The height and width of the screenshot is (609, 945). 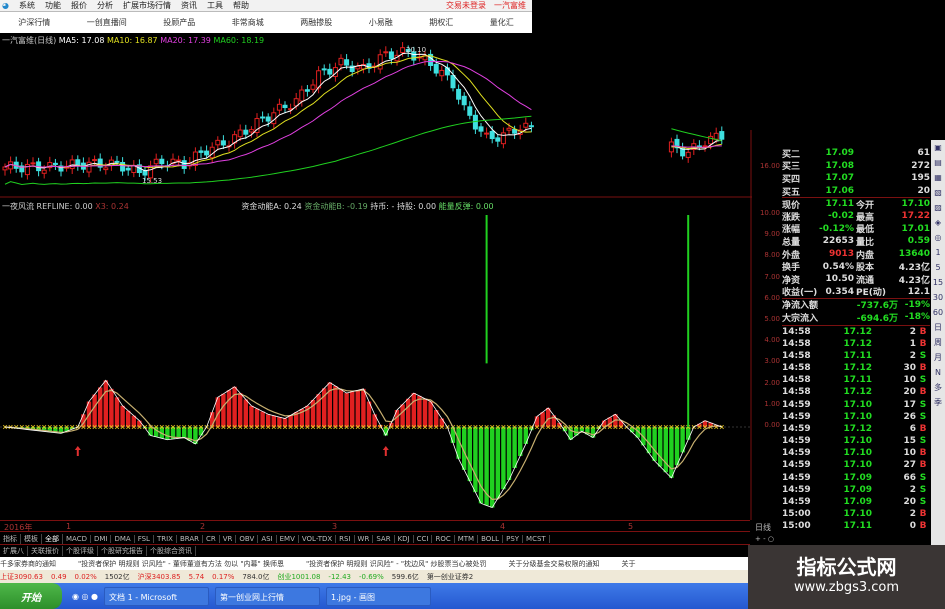 I want to click on period-button: 30, so click(x=938, y=297).